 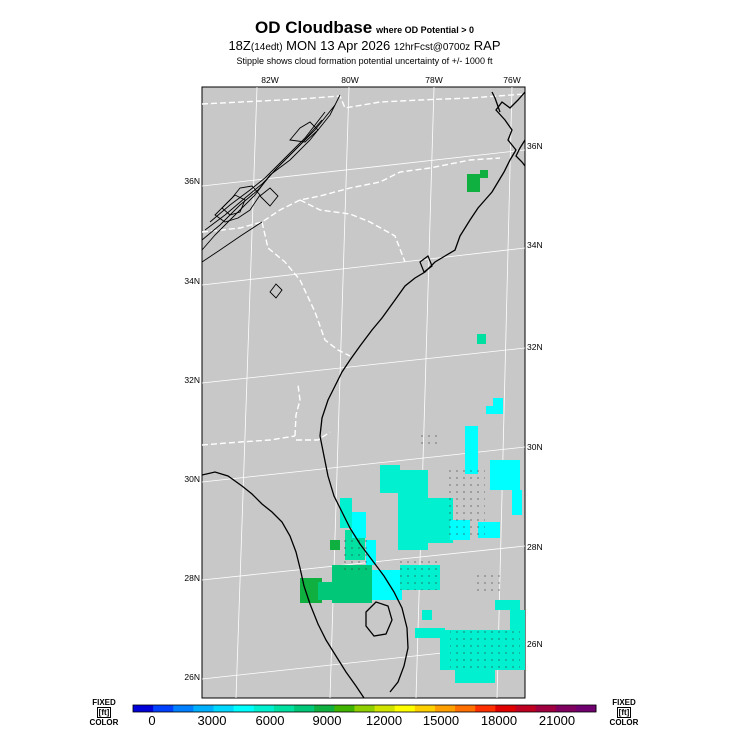 I want to click on colorbar-right-label-top: FIXED, so click(x=624, y=702).